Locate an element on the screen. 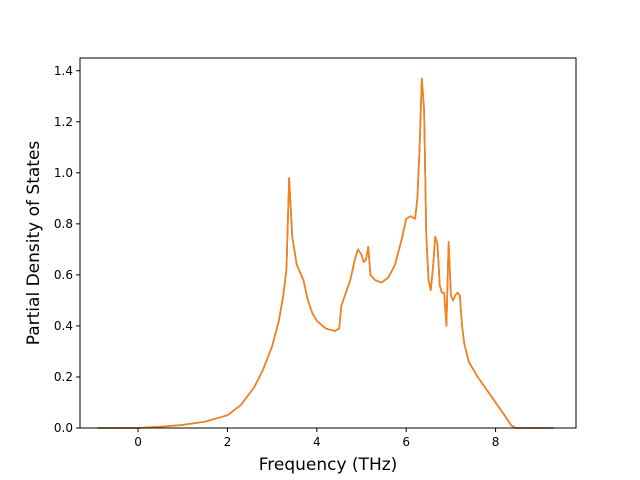 The width and height of the screenshot is (640, 480). x-tick-label: 8 is located at coordinates (496, 442).